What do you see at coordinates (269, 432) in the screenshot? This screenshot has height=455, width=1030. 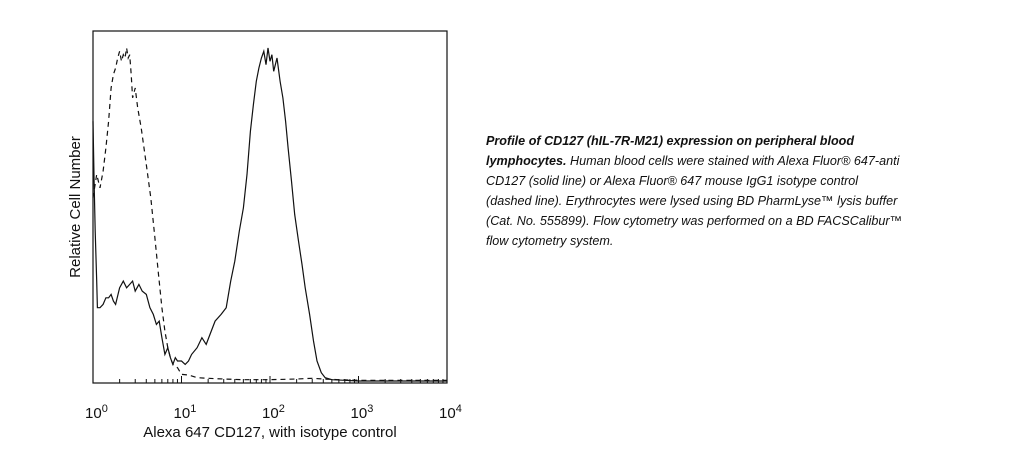 I see `x-axis-title: Alexa 647 CD127, with isotype control` at bounding box center [269, 432].